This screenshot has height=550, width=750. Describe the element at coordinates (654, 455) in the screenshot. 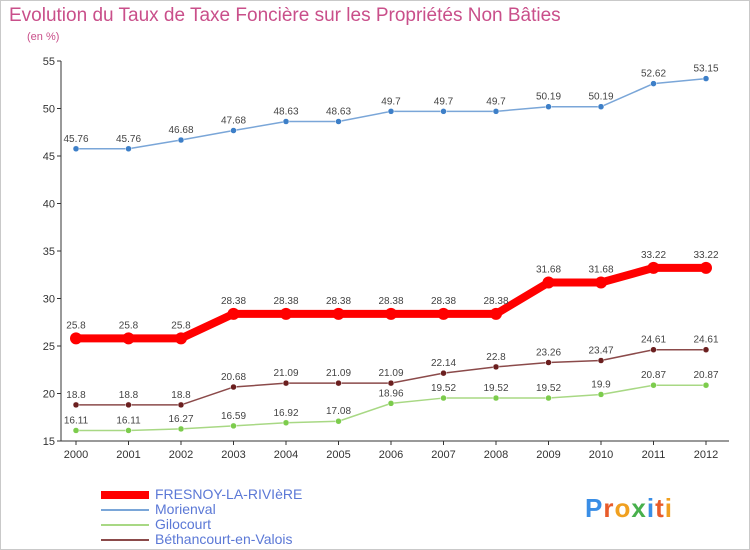

I see `x-tick-label: 2011` at that location.